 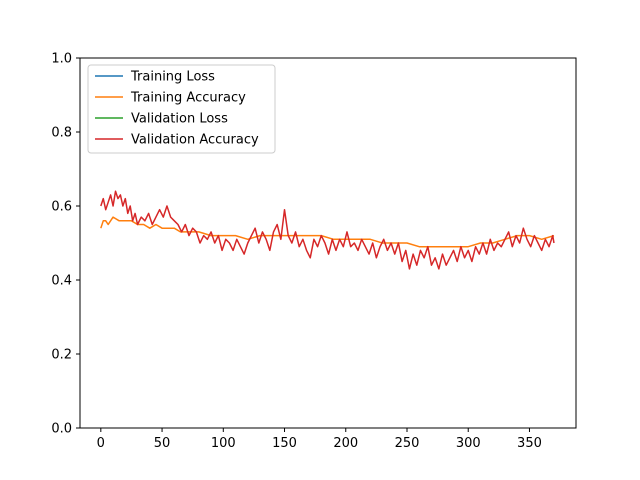 What do you see at coordinates (529, 443) in the screenshot?
I see `x-tick-label: 350` at bounding box center [529, 443].